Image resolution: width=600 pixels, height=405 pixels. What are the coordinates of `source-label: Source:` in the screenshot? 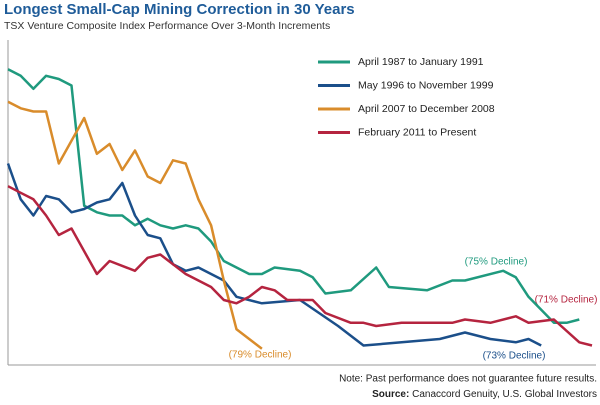 It's located at (390, 394).